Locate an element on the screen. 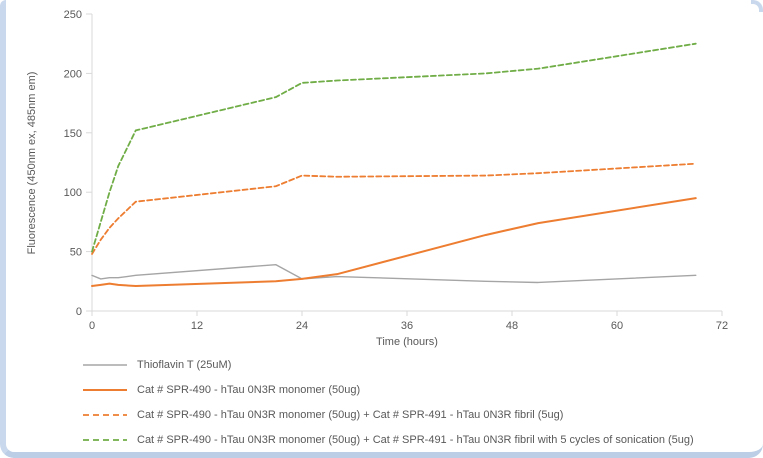  x-tick-label: 72 is located at coordinates (722, 326).